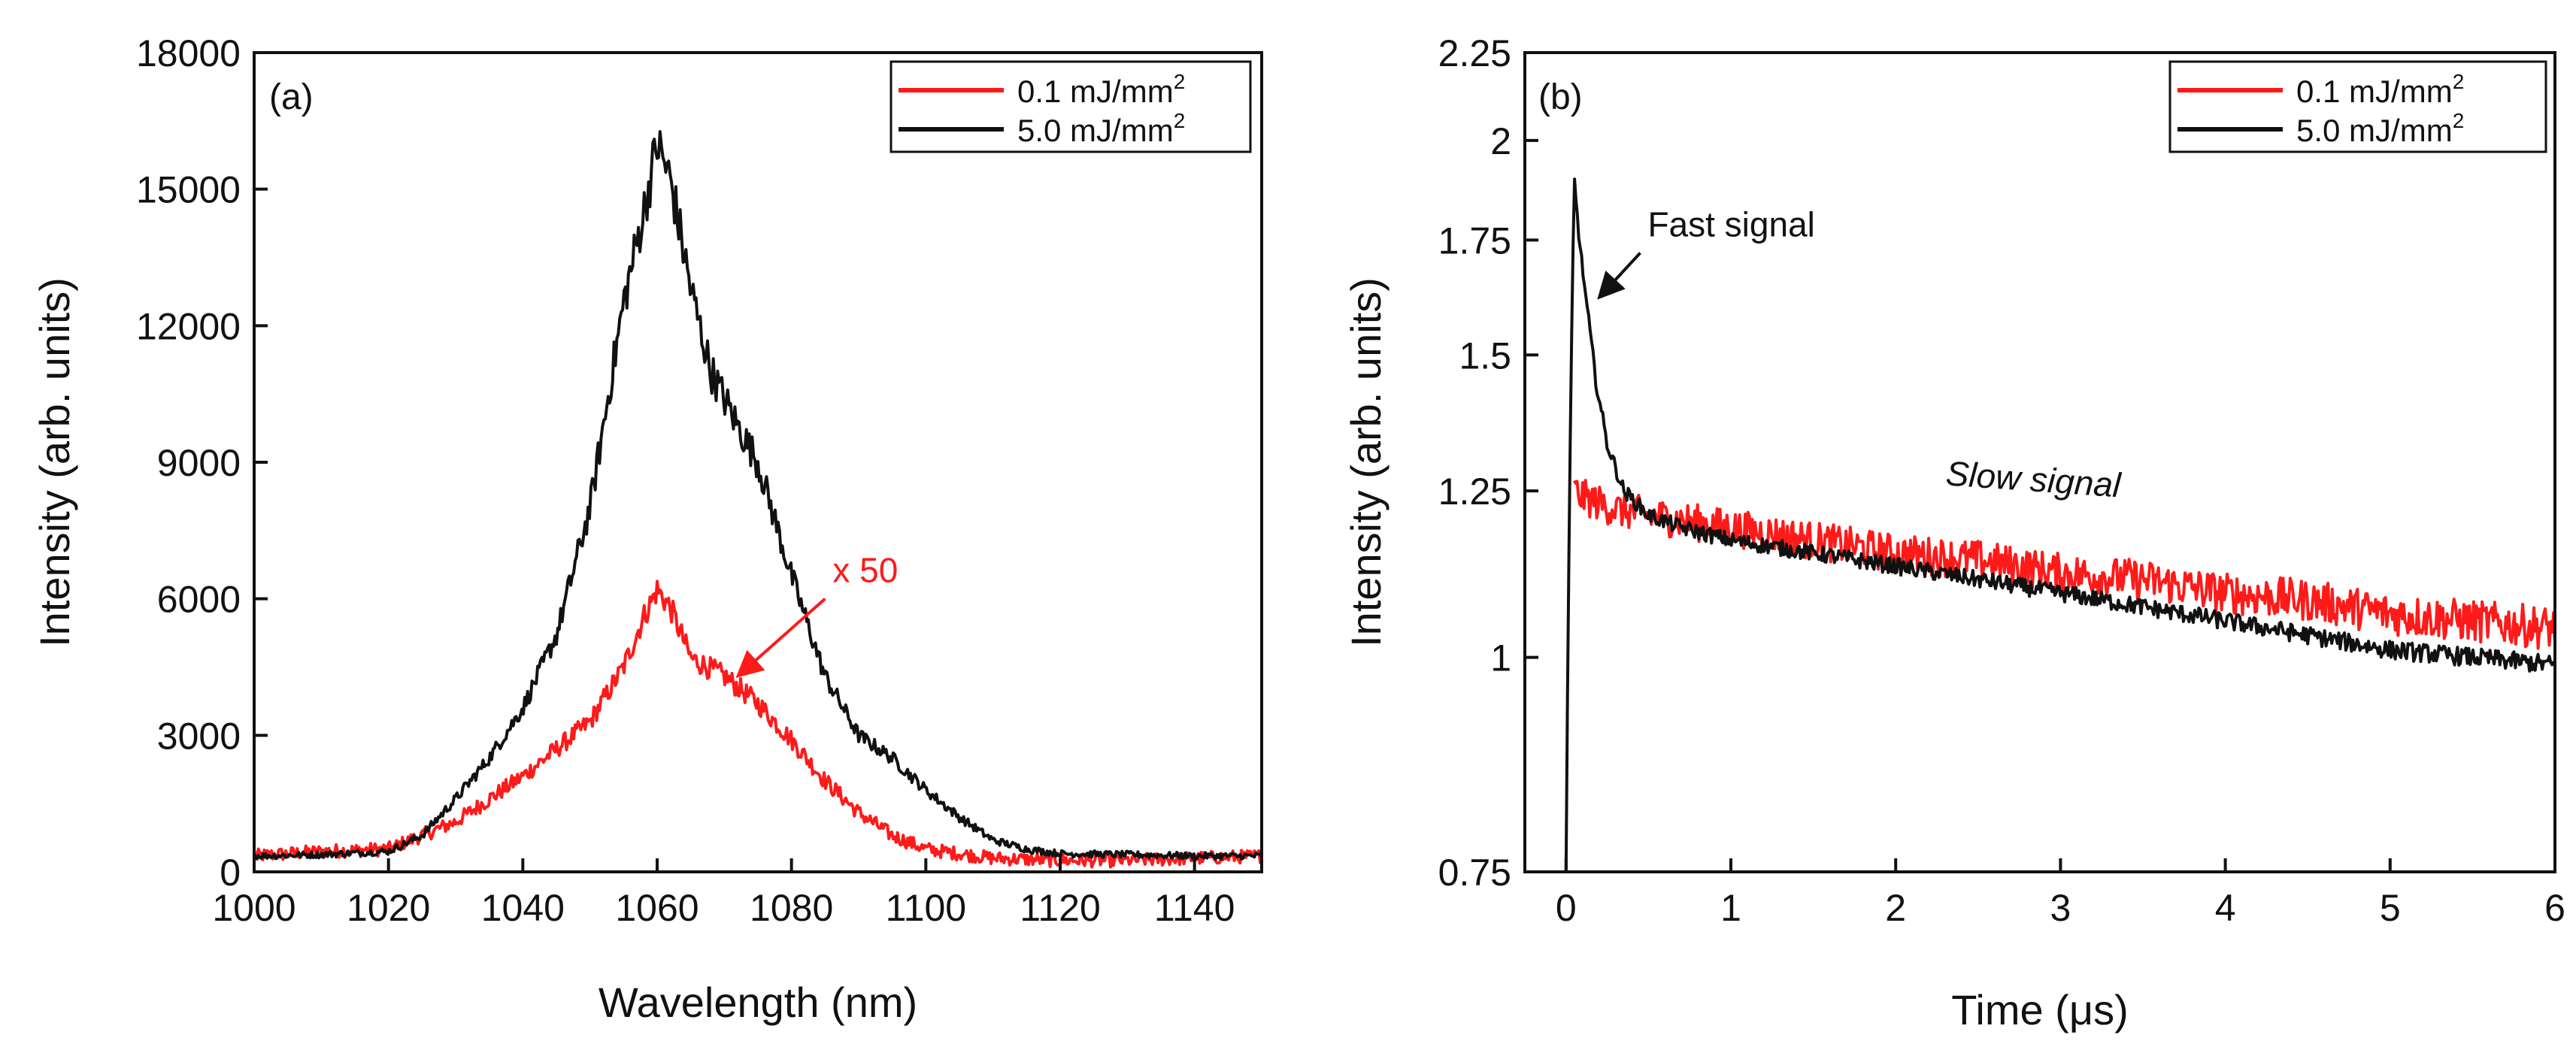  What do you see at coordinates (2390, 908) in the screenshot?
I see `x-tick-label: 5` at bounding box center [2390, 908].